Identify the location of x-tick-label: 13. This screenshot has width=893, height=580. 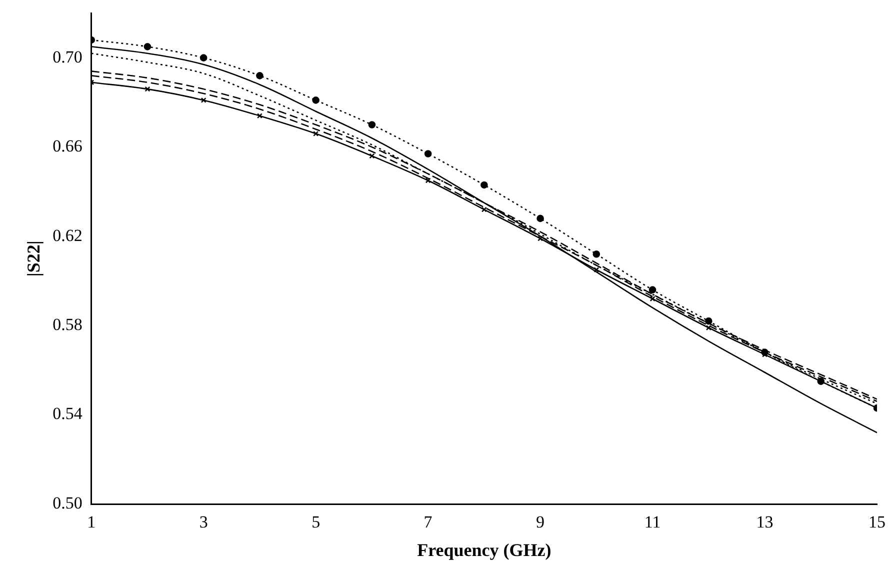
(765, 522).